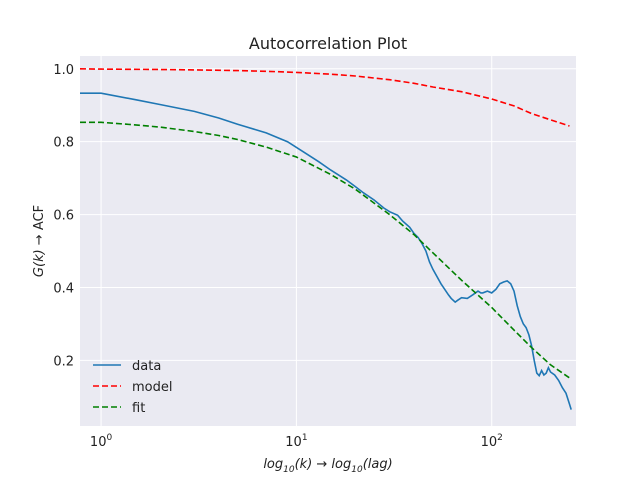 Image resolution: width=640 pixels, height=480 pixels. I want to click on legend: data model fit, so click(132, 387).